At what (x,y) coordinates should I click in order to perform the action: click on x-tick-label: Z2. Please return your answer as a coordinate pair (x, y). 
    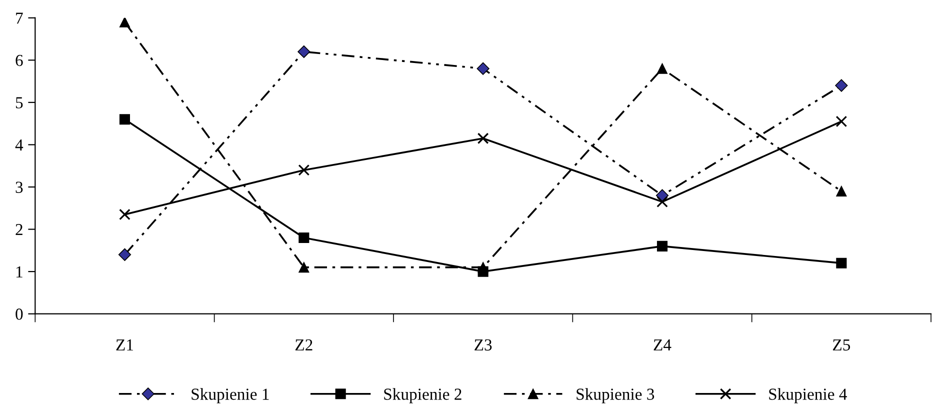
    Looking at the image, I should click on (303, 344).